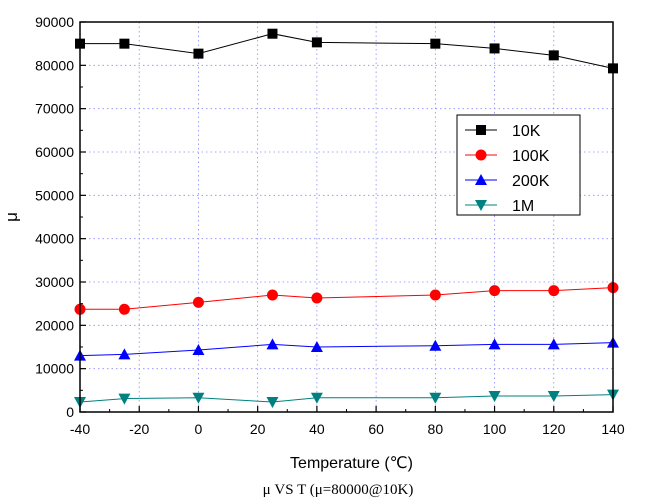 Image resolution: width=648 pixels, height=504 pixels. Describe the element at coordinates (139, 429) in the screenshot. I see `x-tick-label: -20` at that location.